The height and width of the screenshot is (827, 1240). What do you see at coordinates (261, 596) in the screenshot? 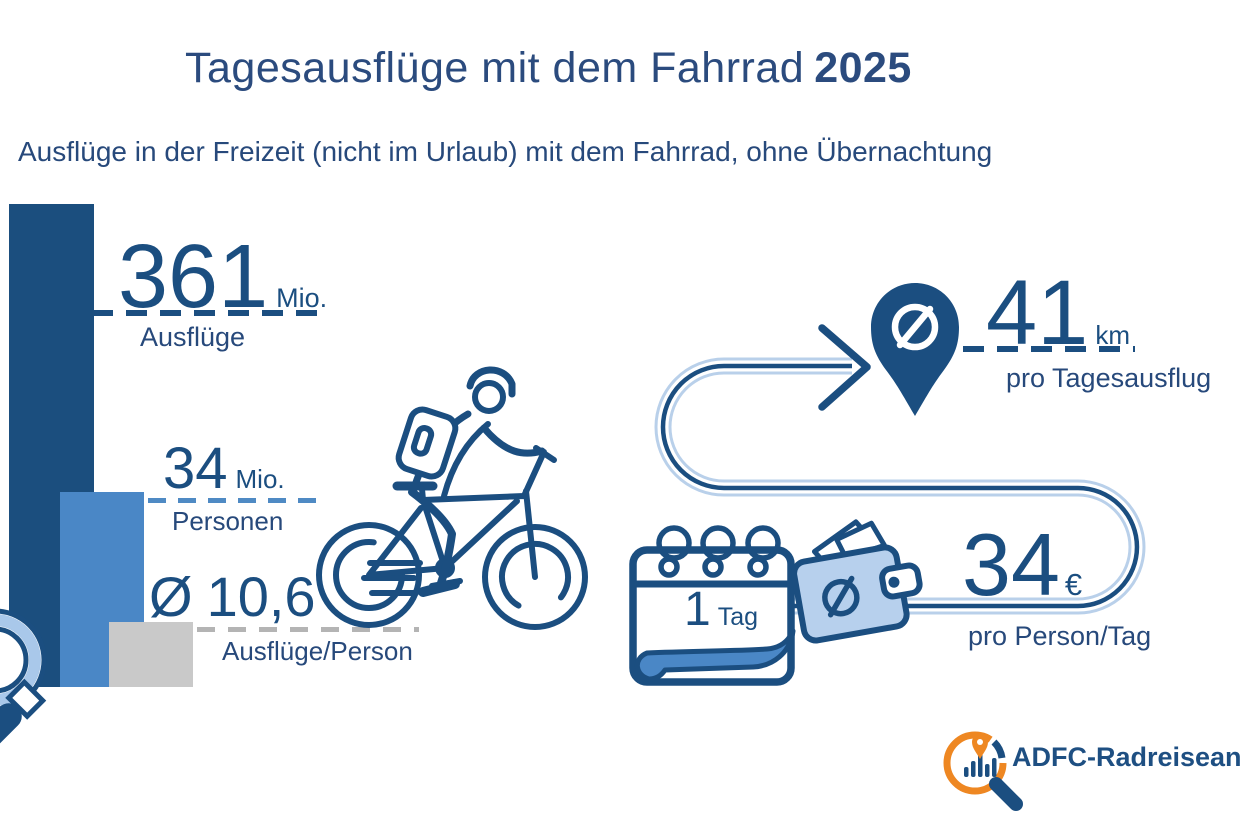
I see `stat-ausfluege-pro-person-value: 10,6` at bounding box center [261, 596].